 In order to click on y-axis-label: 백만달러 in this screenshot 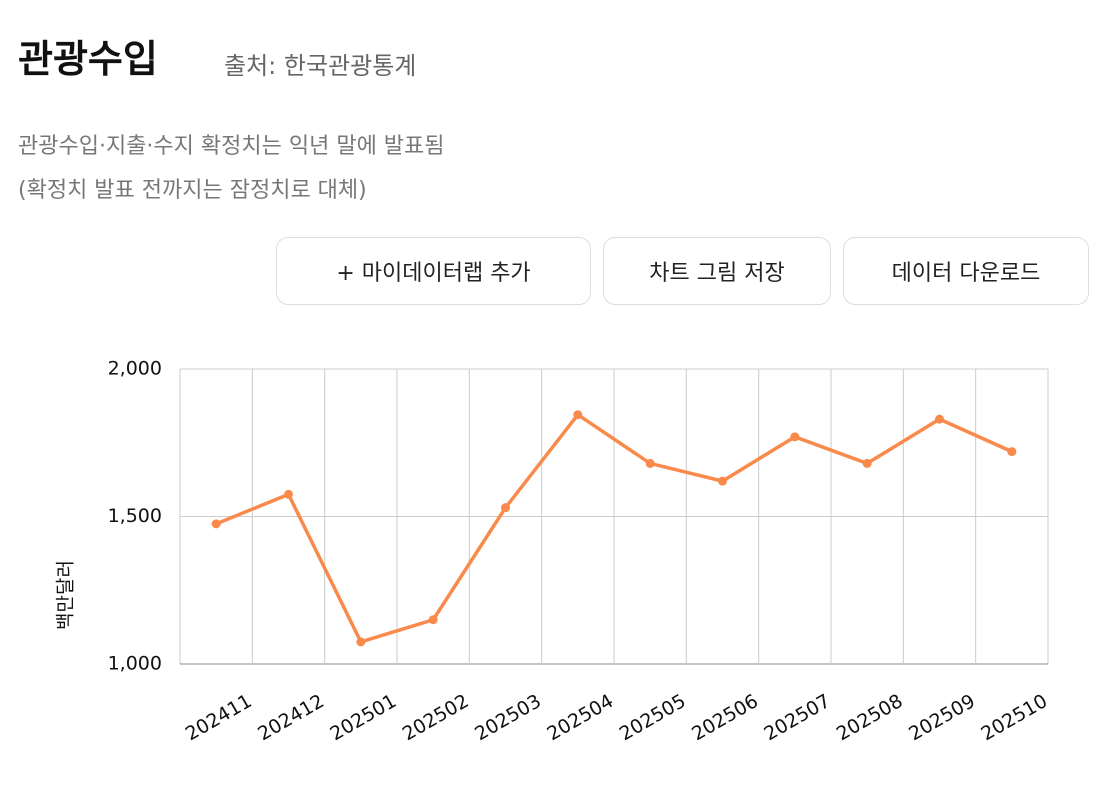, I will do `click(66, 595)`.